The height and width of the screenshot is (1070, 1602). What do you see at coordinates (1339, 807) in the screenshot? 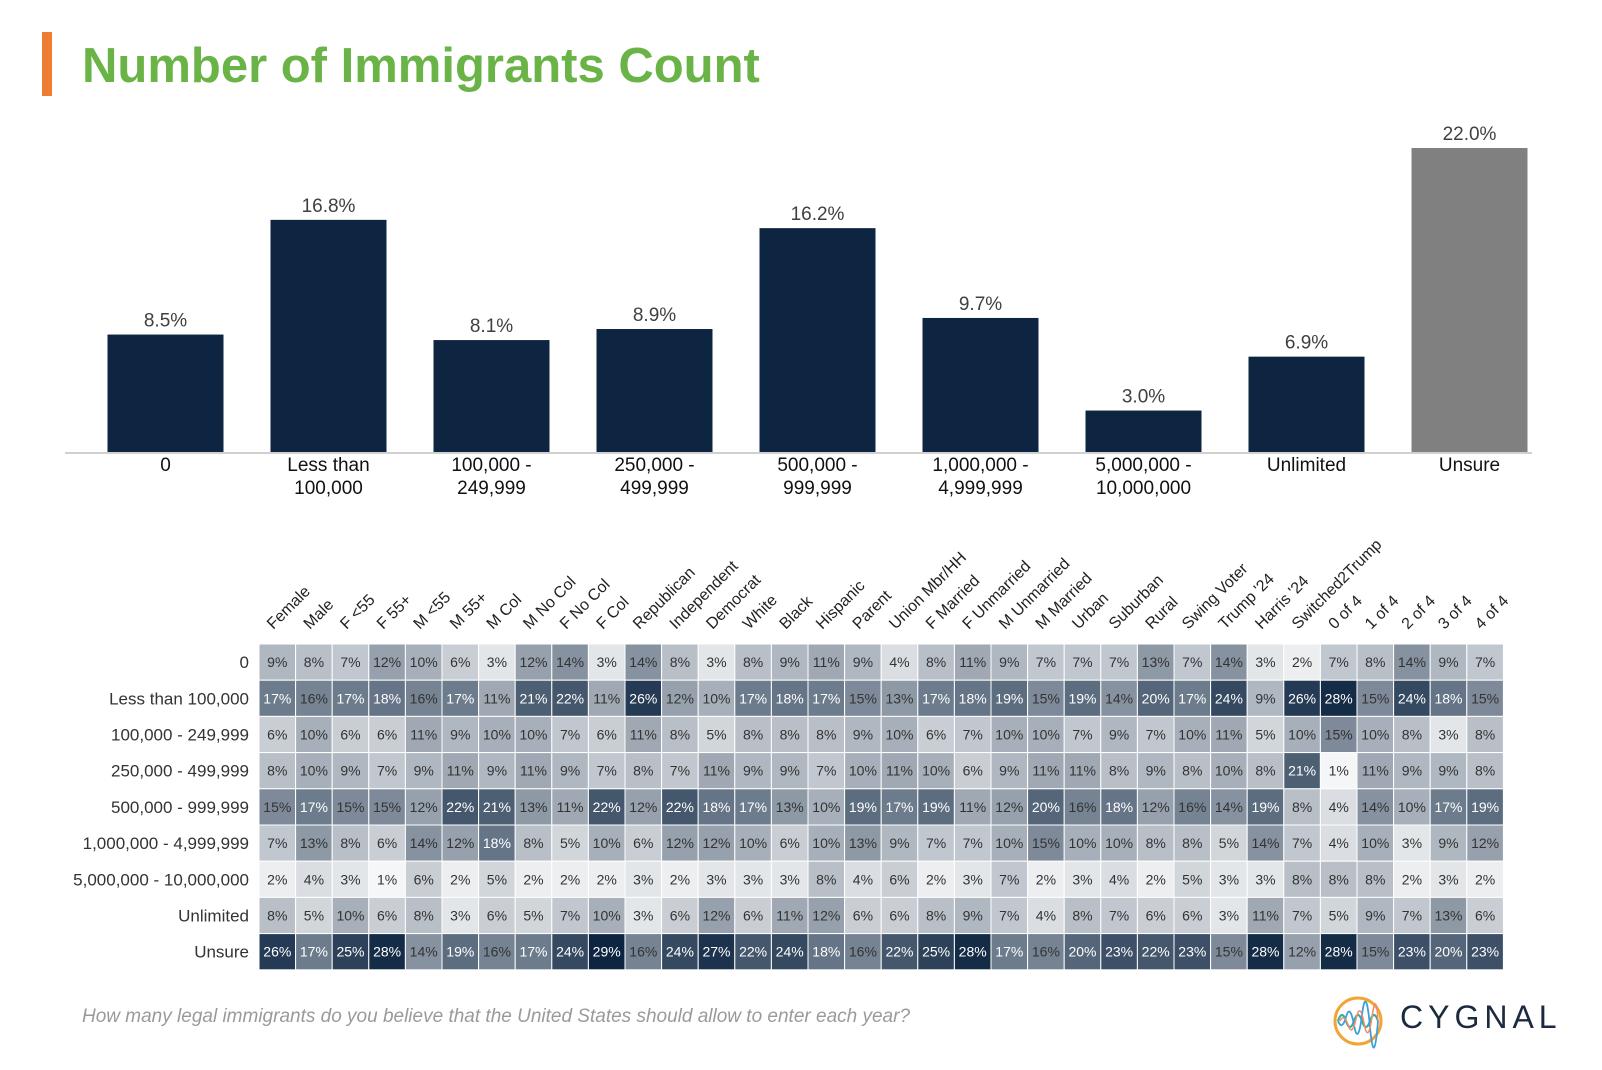
I see `heatmap-cell-value: 4%` at bounding box center [1339, 807].